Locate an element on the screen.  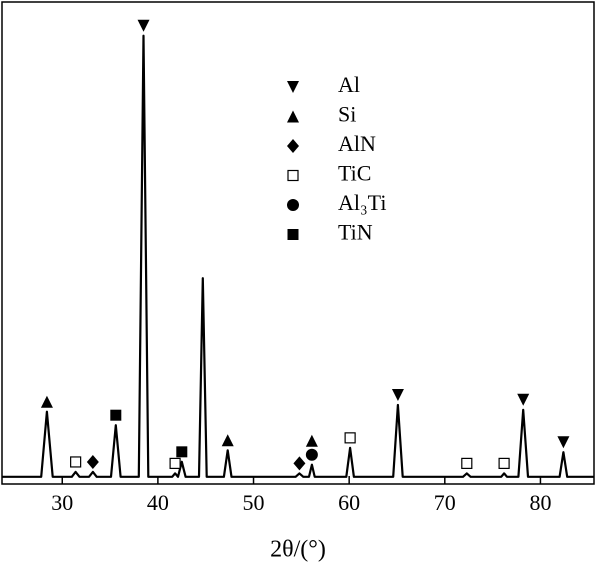
x-tick-label: 50 is located at coordinates (254, 502).